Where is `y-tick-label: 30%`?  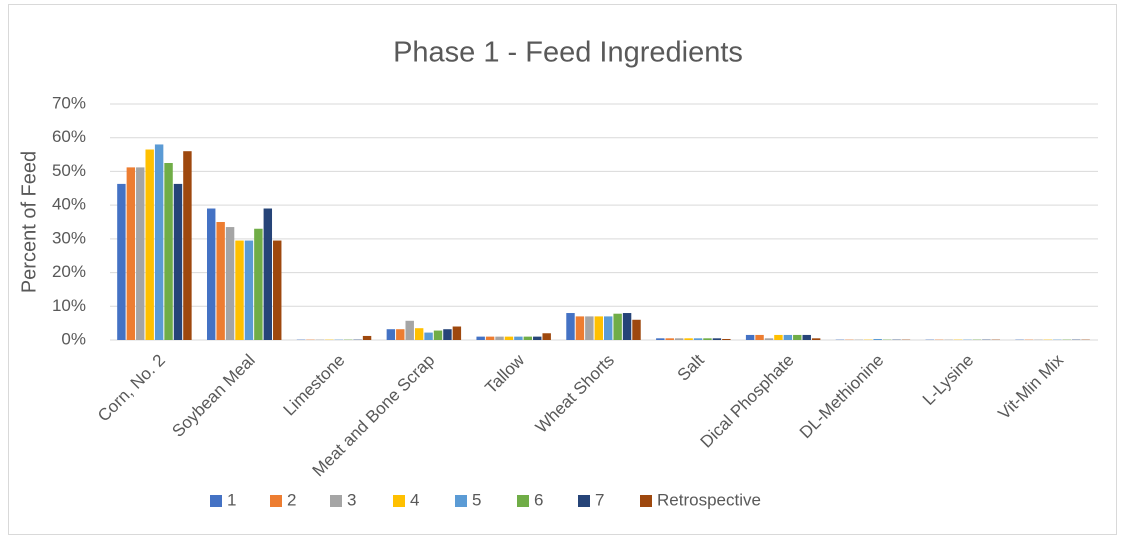
y-tick-label: 30% is located at coordinates (69, 237).